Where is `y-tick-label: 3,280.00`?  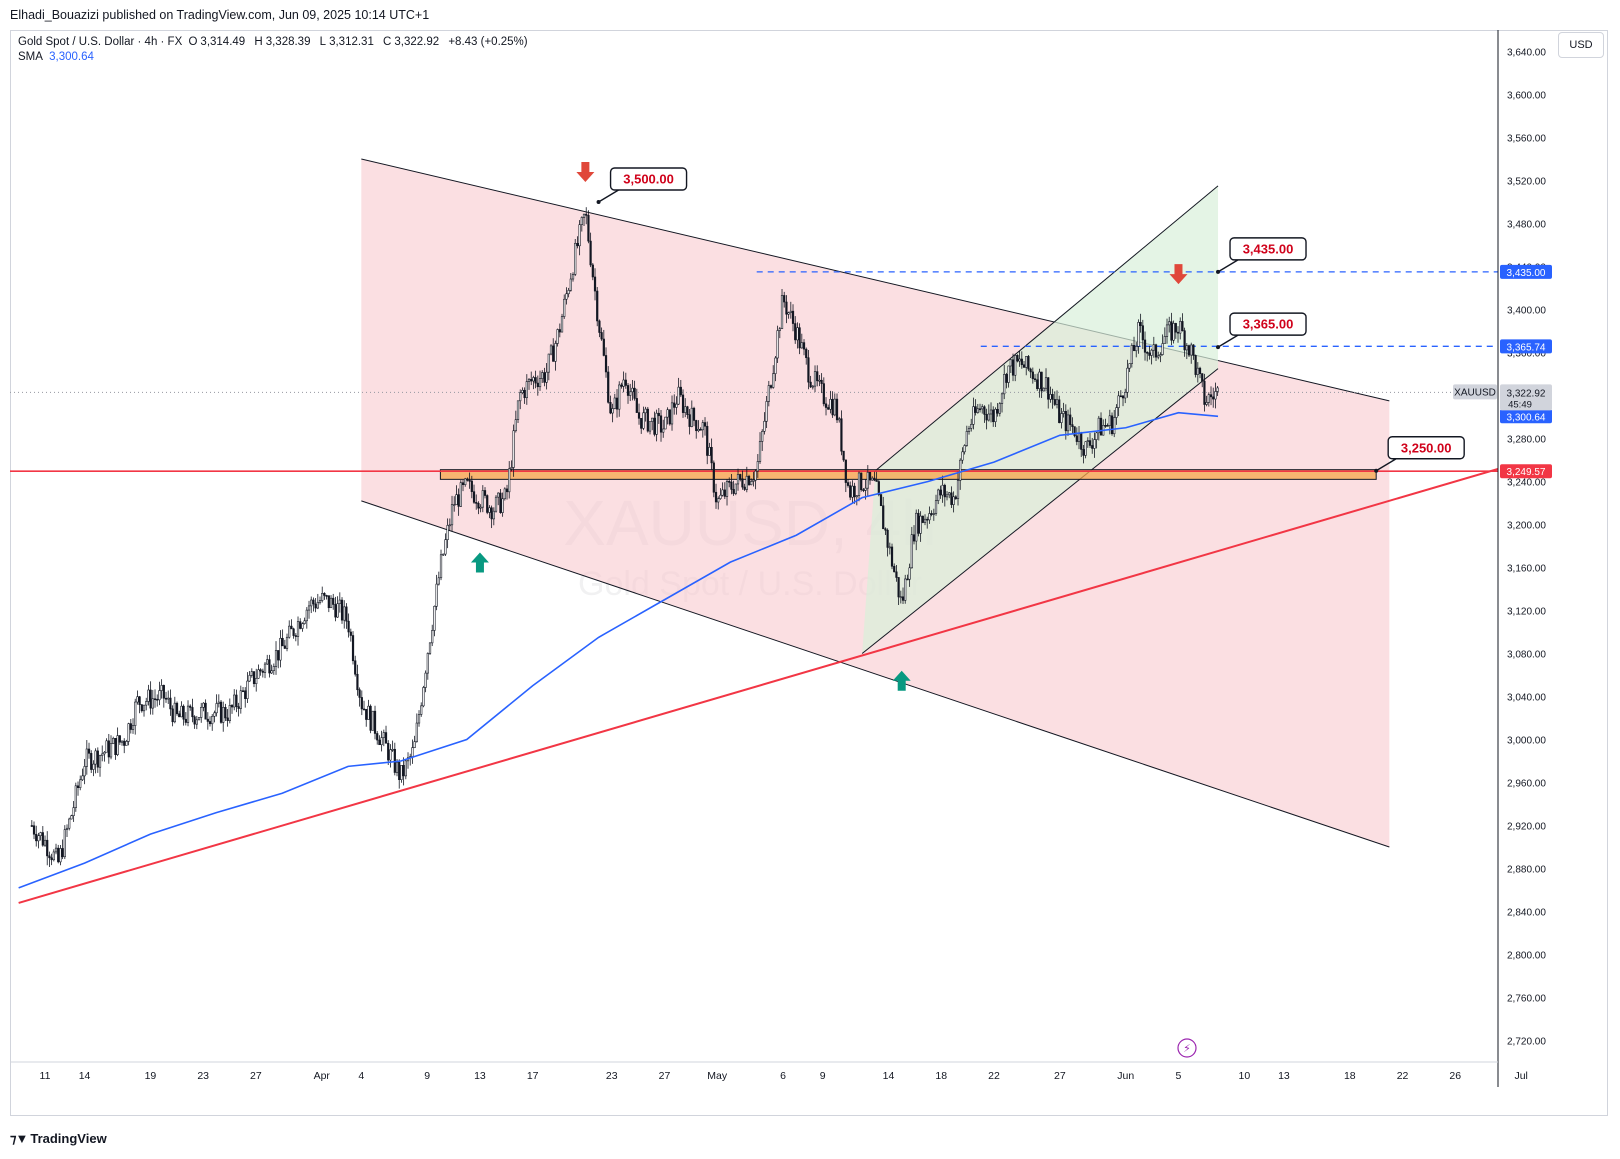
y-tick-label: 3,280.00 is located at coordinates (1526, 440).